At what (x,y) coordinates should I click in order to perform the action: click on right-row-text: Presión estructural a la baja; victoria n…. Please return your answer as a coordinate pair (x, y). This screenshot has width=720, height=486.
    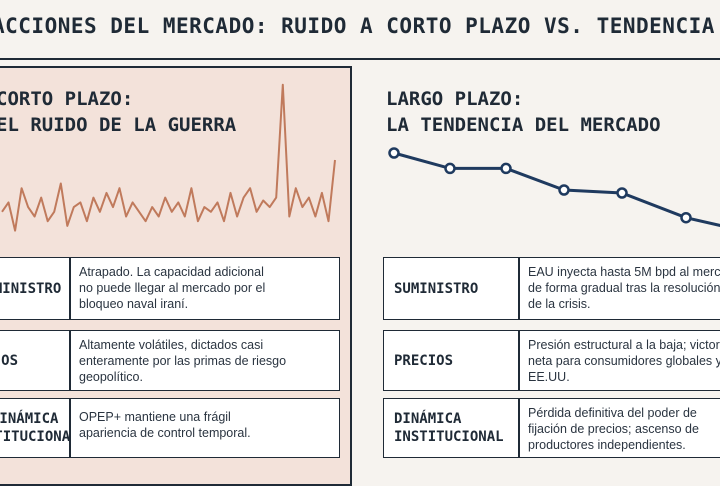
    Looking at the image, I should click on (619, 360).